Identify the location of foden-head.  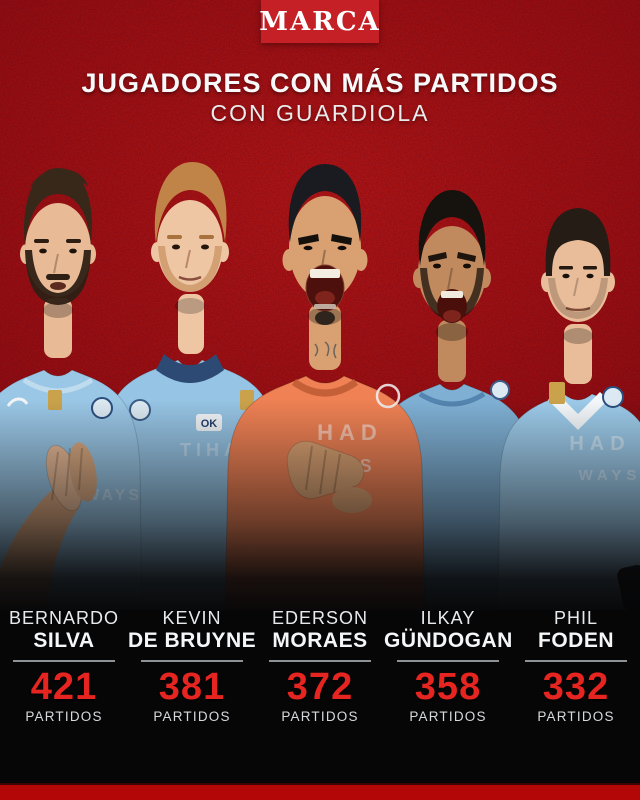
(578, 278).